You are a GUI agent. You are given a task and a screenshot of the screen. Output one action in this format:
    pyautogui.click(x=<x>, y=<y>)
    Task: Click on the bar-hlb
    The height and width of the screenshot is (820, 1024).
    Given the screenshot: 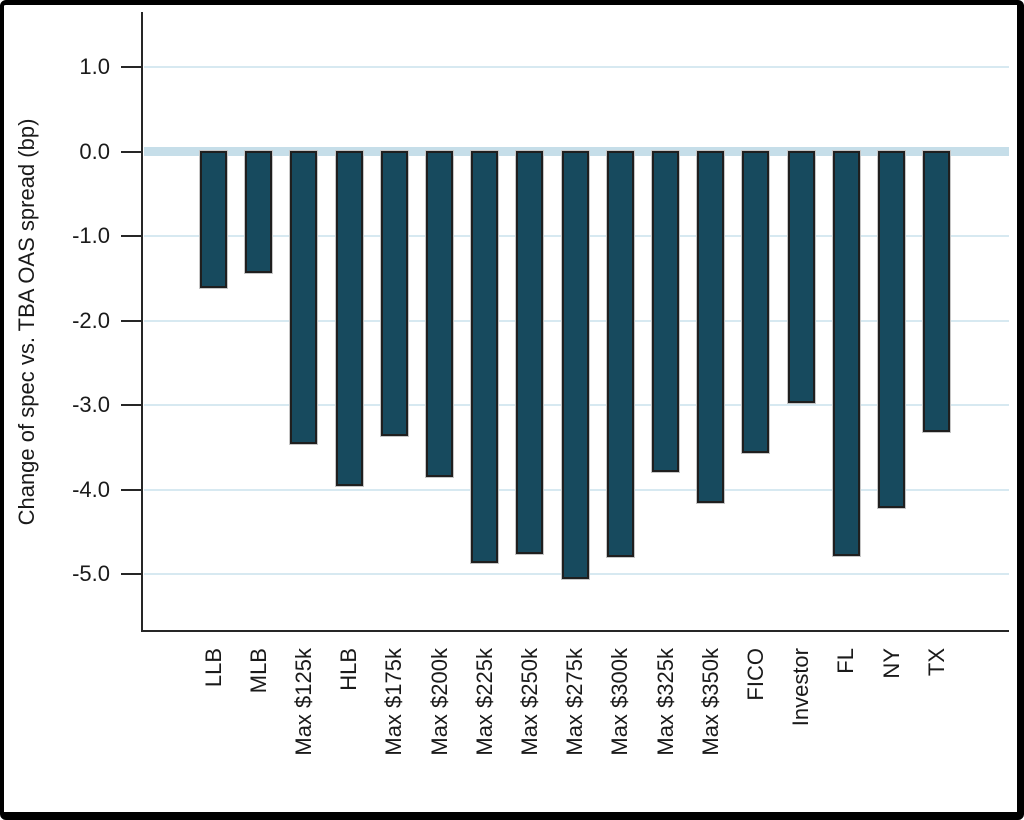 What is the action you would take?
    pyautogui.click(x=349, y=319)
    